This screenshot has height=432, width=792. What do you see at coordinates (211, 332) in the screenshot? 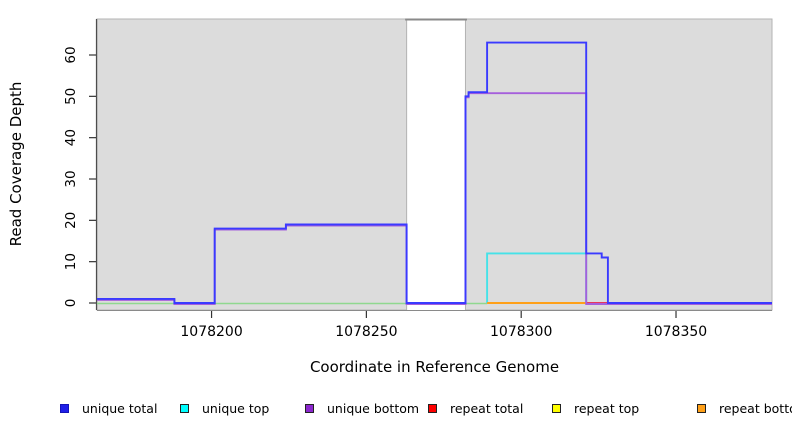
I see `x-tick-label: 1078200` at bounding box center [211, 332].